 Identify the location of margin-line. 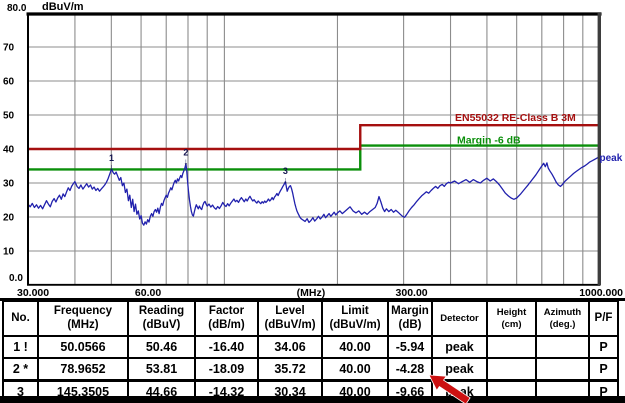
(314, 157).